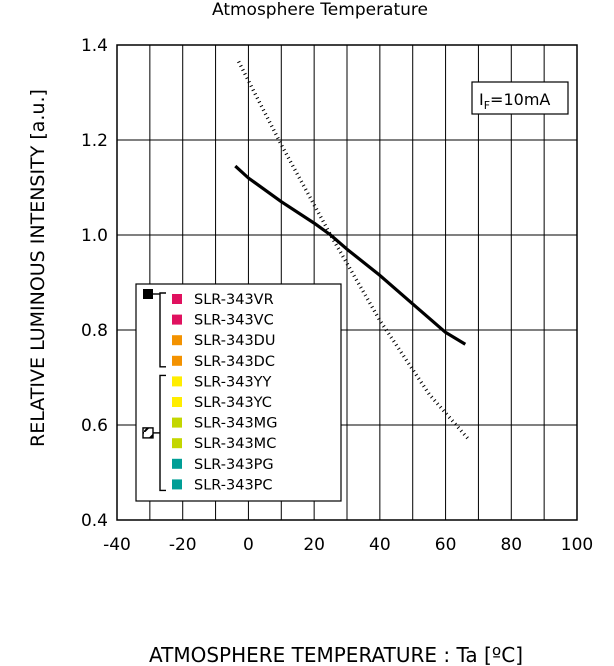 Image resolution: width=614 pixels, height=666 pixels. What do you see at coordinates (235, 444) in the screenshot?
I see `legend-item-label: SLR-343MC` at bounding box center [235, 444].